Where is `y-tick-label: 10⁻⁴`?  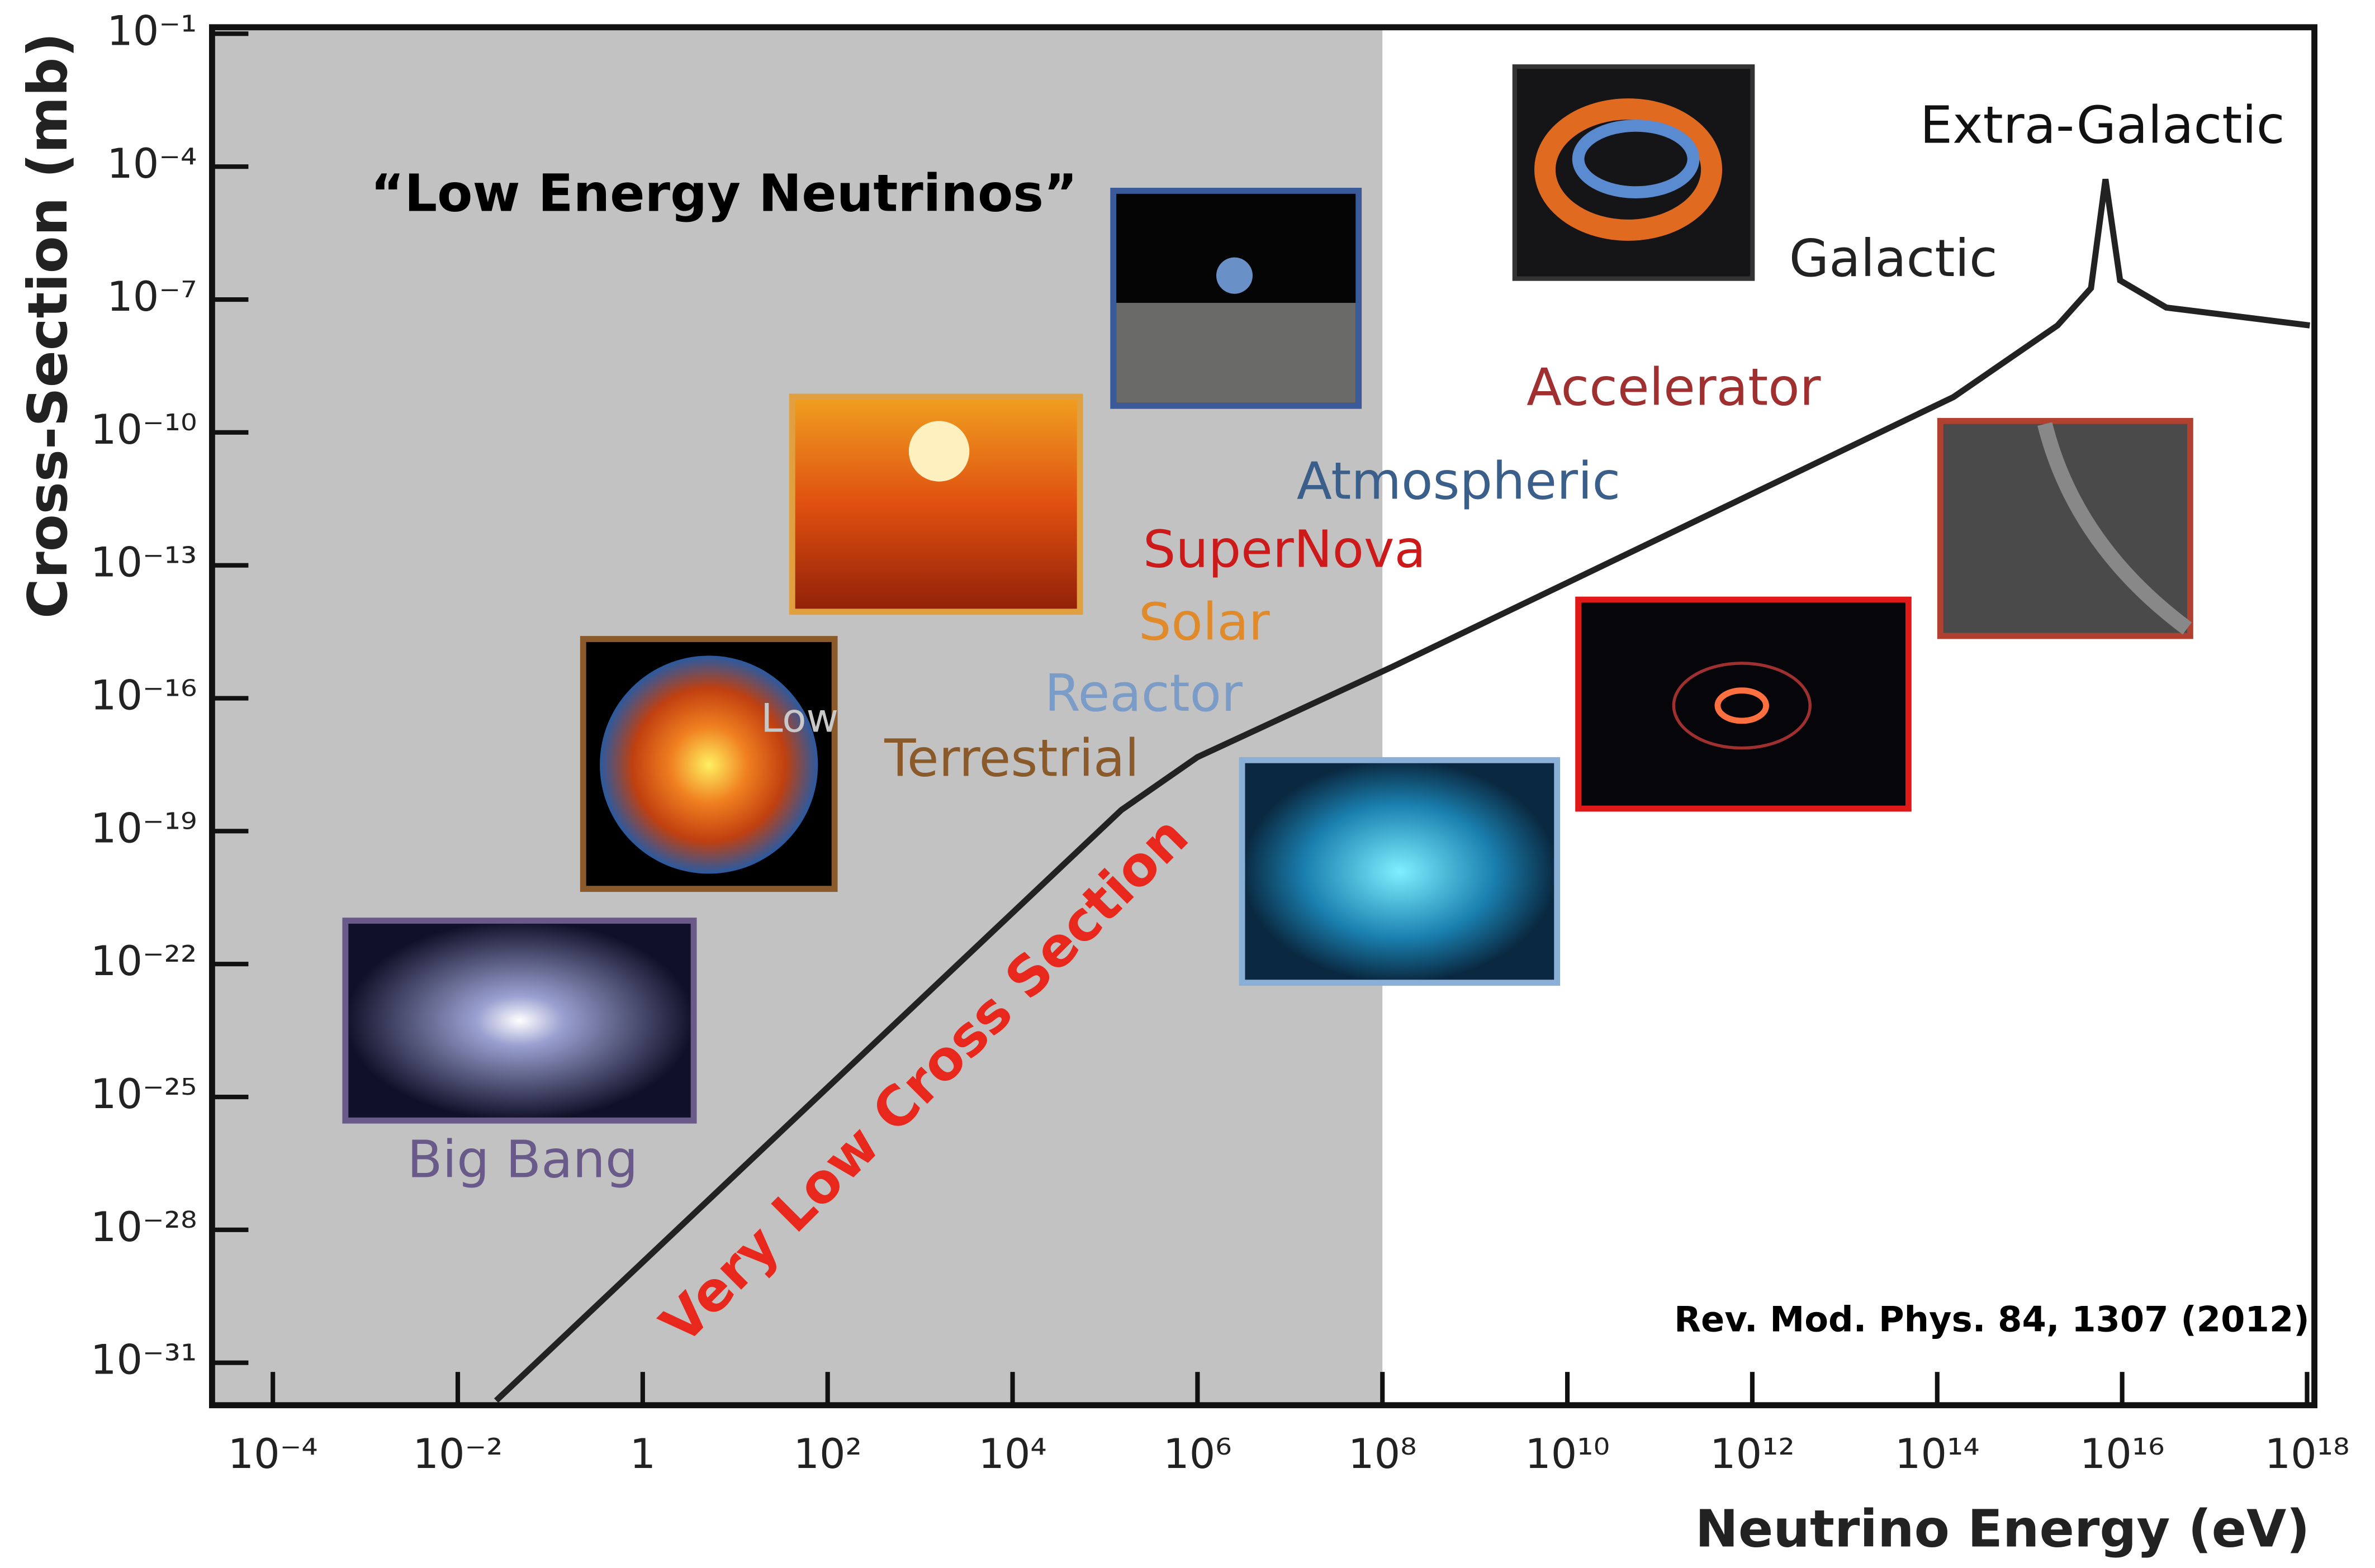 y-tick-label: 10⁻⁴ is located at coordinates (152, 164).